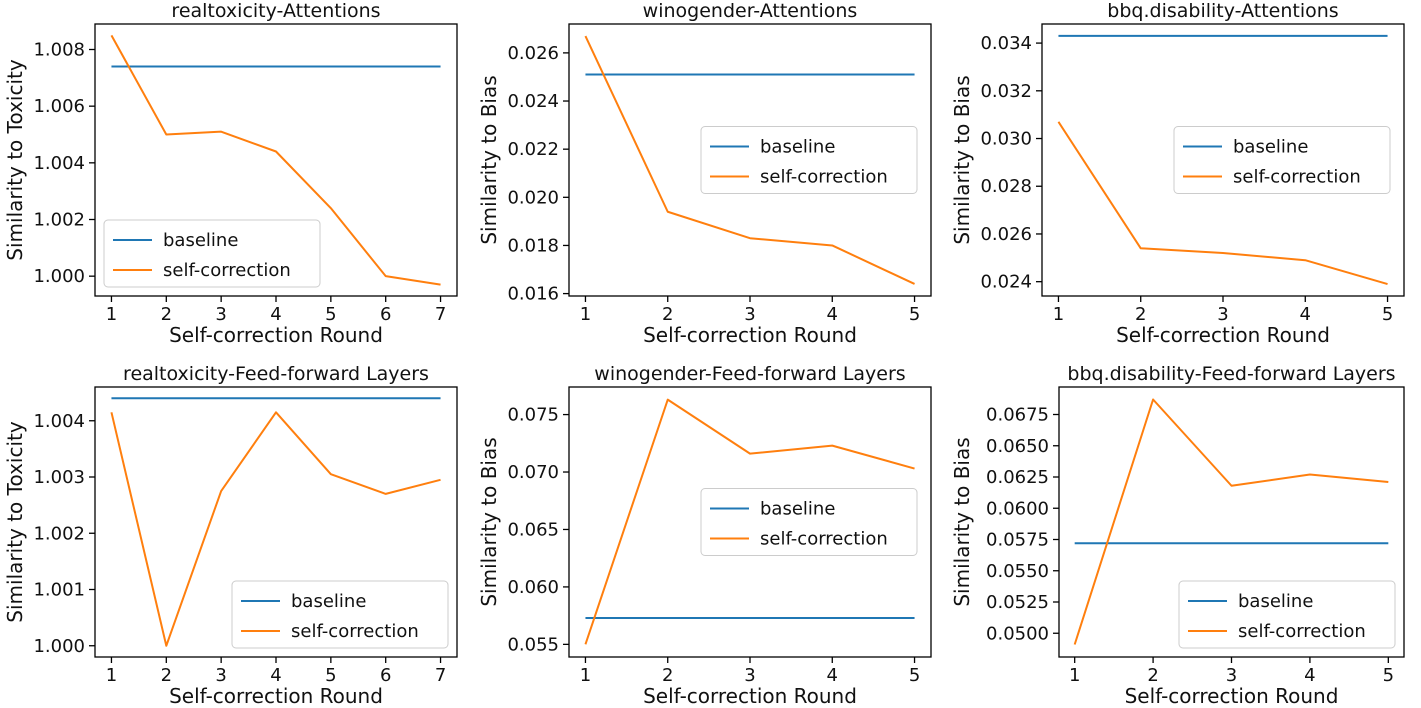 This screenshot has height=708, width=1421. What do you see at coordinates (749, 374) in the screenshot?
I see `chart-title: winogender-Feed-forward Layers` at bounding box center [749, 374].